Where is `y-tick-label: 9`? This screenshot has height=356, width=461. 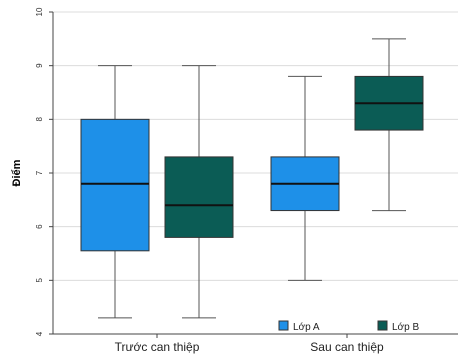
y-tick-label: 9 is located at coordinates (39, 65).